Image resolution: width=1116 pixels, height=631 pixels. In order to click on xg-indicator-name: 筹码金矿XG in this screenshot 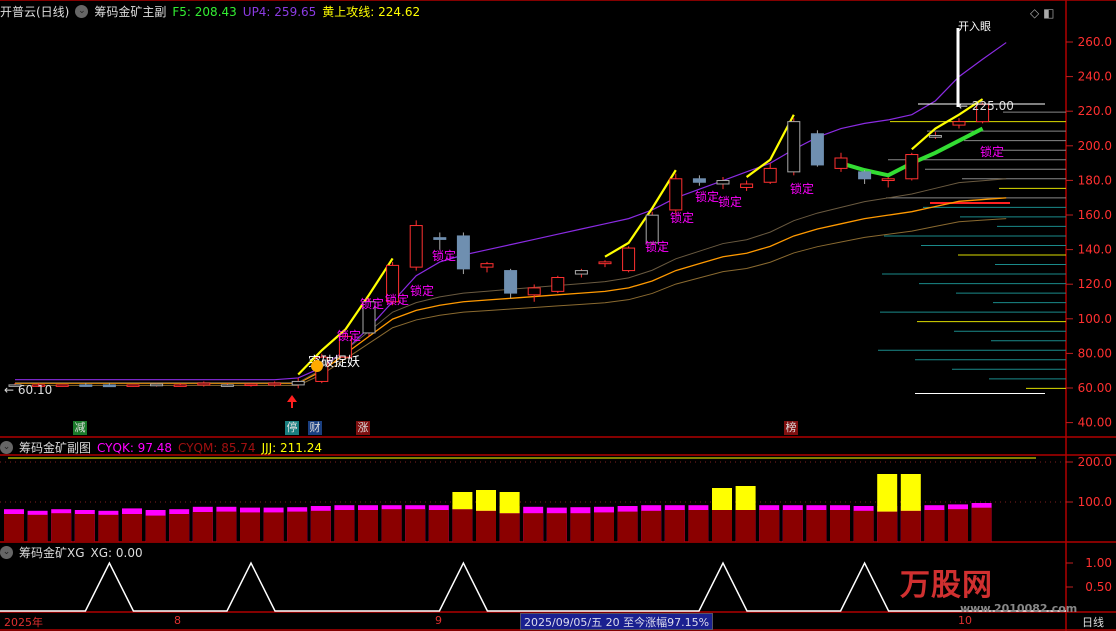, I will do `click(52, 553)`.